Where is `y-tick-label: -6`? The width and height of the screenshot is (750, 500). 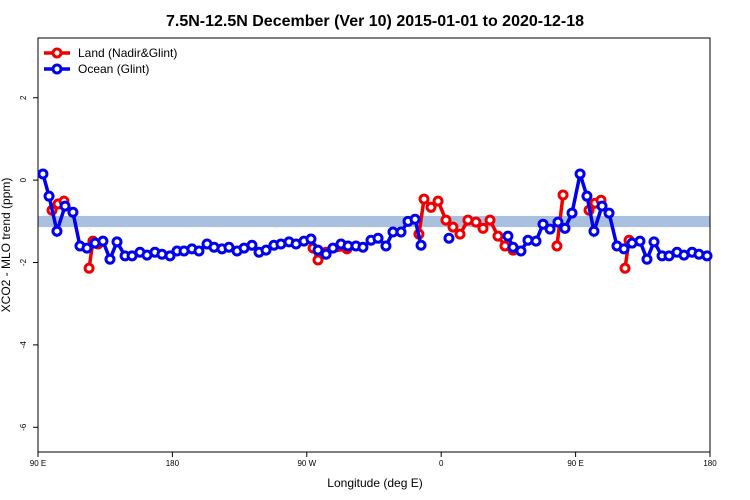
y-tick-label: -6 is located at coordinates (23, 427).